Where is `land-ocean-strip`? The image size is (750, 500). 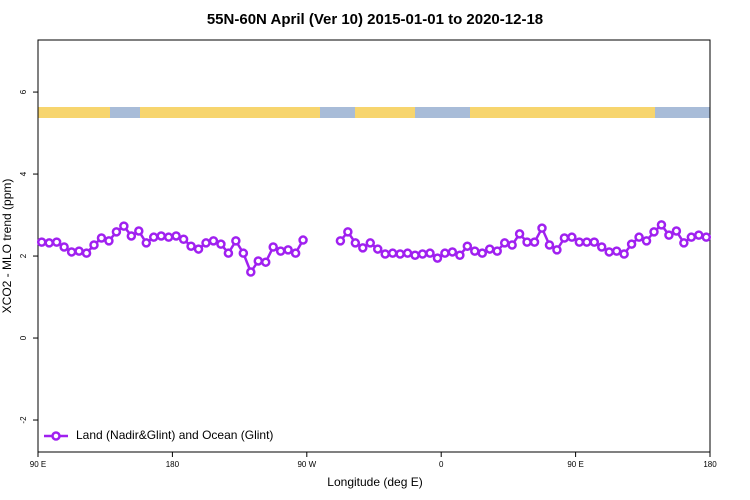
land-ocean-strip is located at coordinates (374, 112).